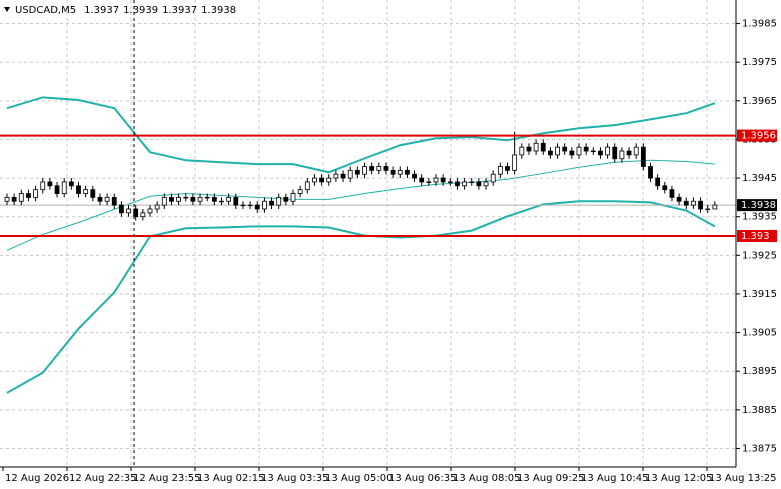  What do you see at coordinates (759, 255) in the screenshot?
I see `y-tick-label: 1.3925` at bounding box center [759, 255].